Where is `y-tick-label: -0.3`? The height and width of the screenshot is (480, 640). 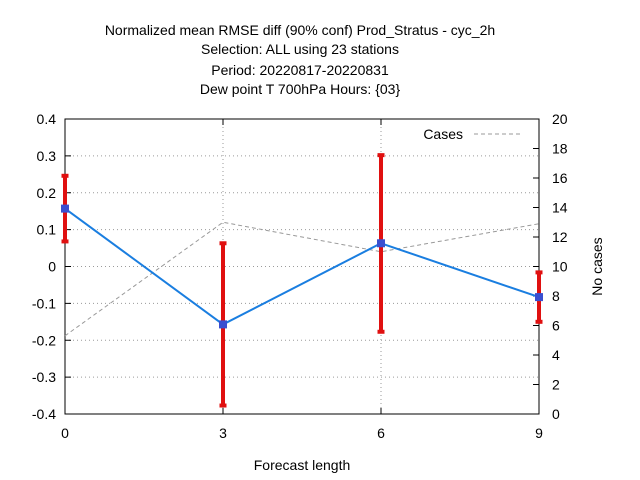 y-tick-label: -0.3 is located at coordinates (44, 377).